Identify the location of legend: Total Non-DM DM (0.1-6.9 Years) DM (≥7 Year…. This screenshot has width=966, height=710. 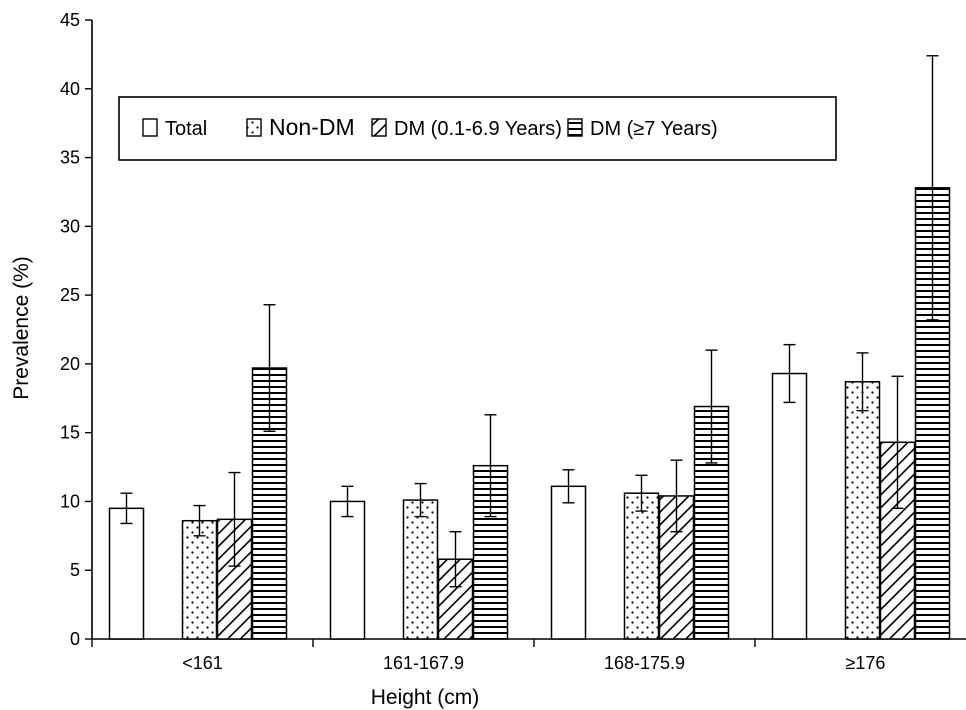
(477, 128).